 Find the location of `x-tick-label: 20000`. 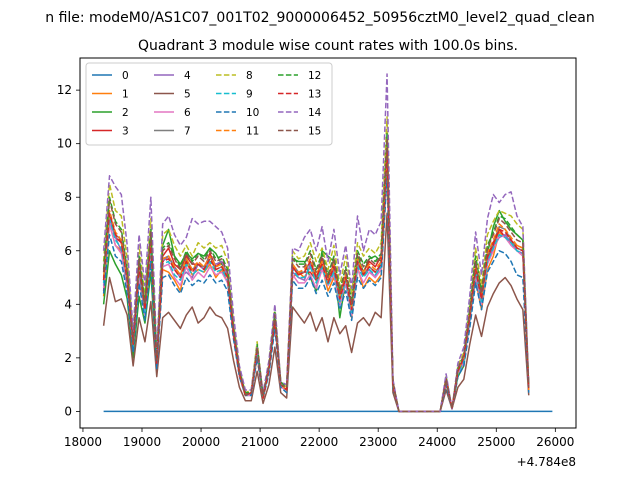

x-tick-label: 20000 is located at coordinates (201, 442).